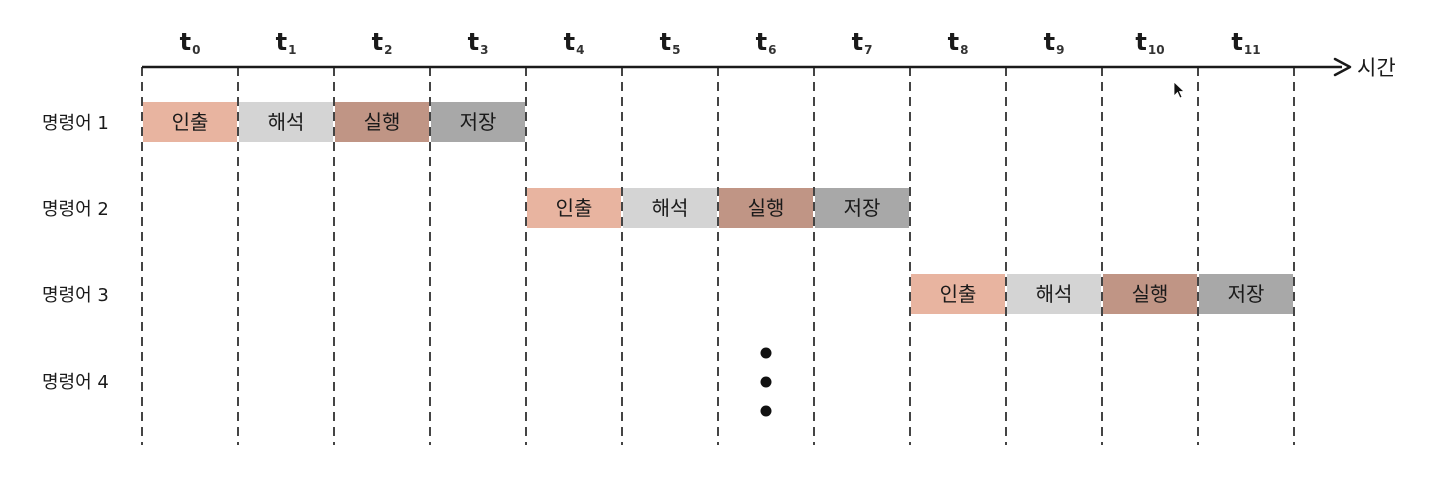  I want to click on time-tick-label: t8, so click(958, 42).